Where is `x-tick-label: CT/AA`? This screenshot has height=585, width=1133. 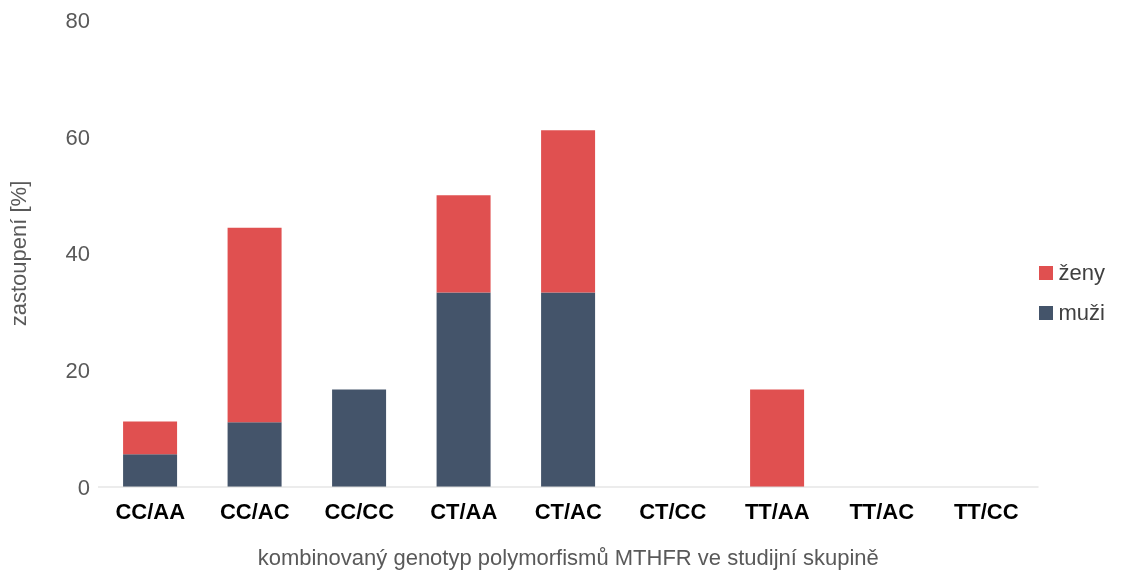 x-tick-label: CT/AA is located at coordinates (464, 511).